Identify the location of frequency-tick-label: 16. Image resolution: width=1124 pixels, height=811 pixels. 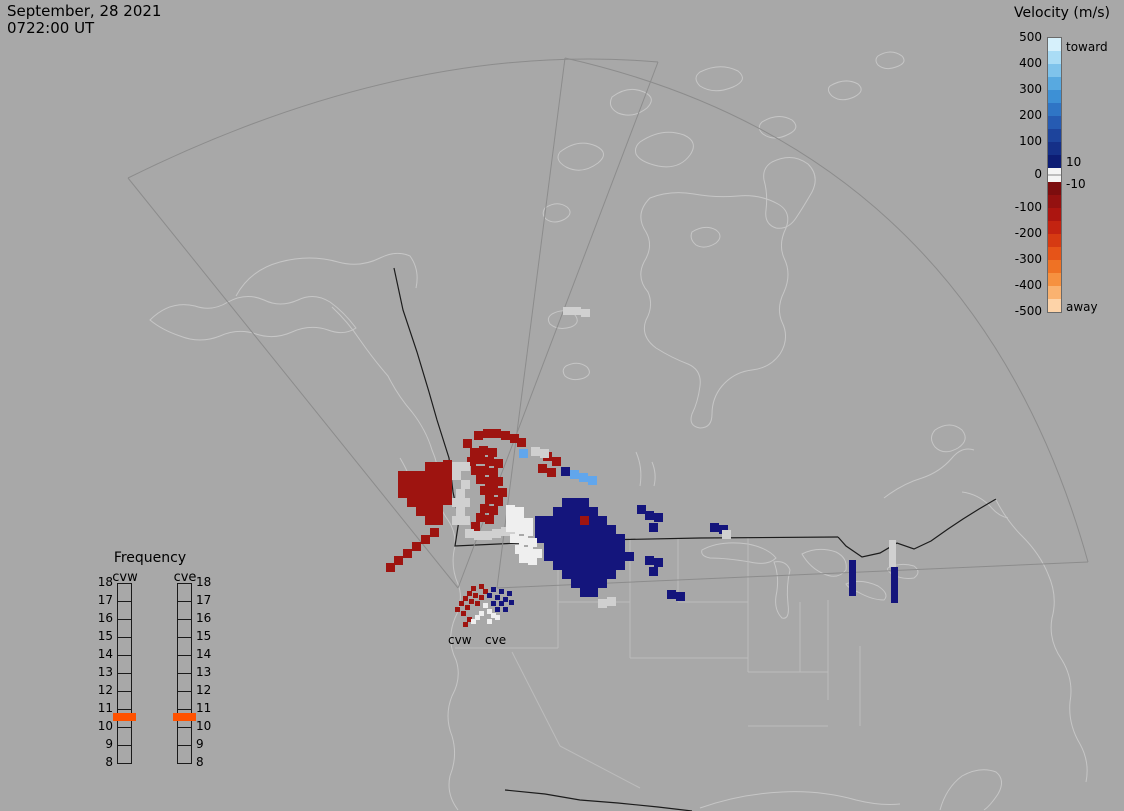
(204, 618).